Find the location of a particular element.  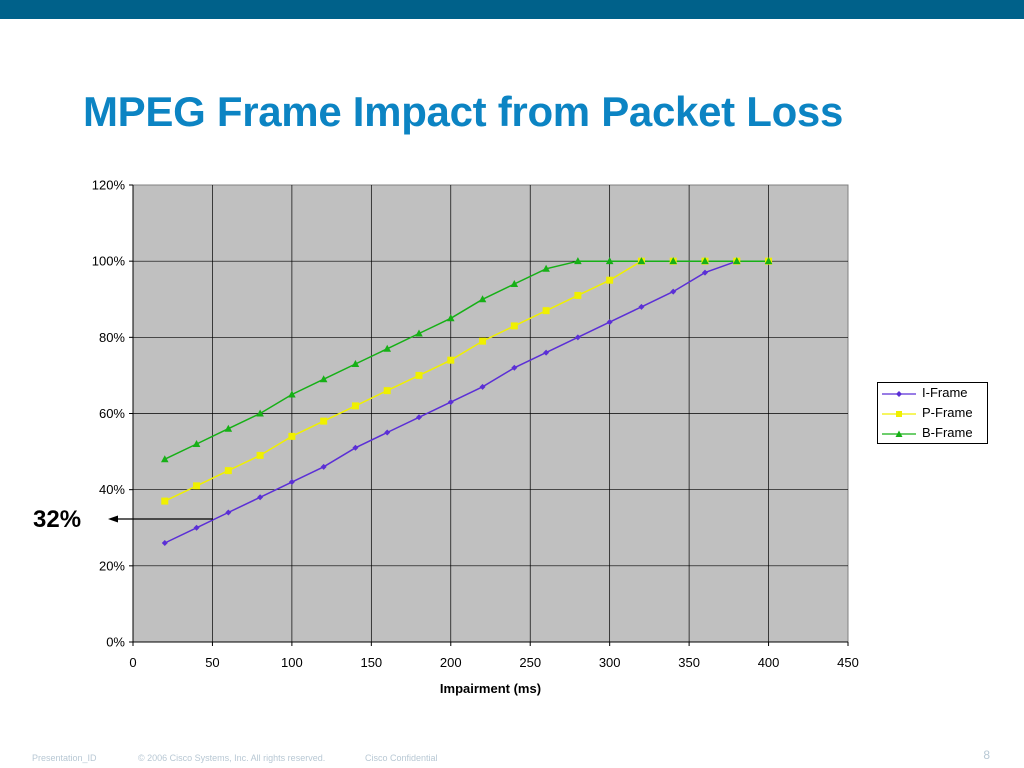

square-marker-icon is located at coordinates (899, 414).